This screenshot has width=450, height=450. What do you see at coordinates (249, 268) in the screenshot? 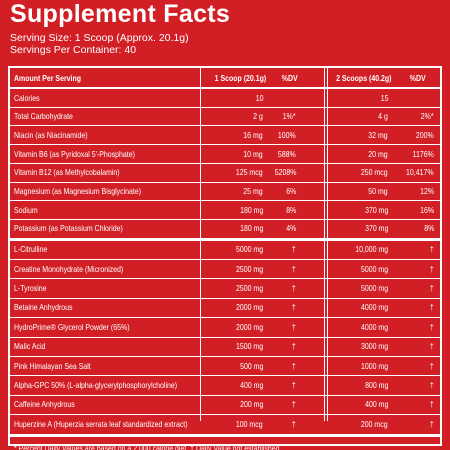
I see `amount-1-scoop: 2500 mg` at bounding box center [249, 268].